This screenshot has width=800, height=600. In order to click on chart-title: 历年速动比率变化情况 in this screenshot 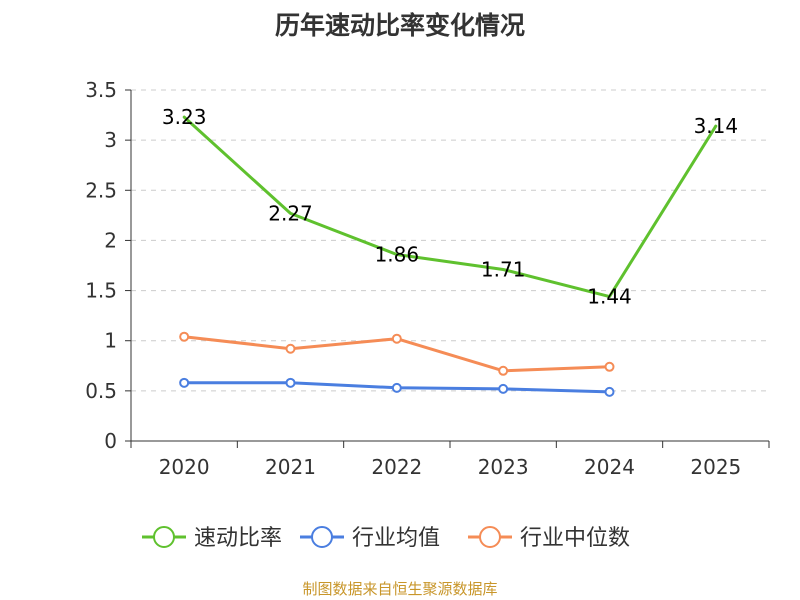, I will do `click(399, 25)`.